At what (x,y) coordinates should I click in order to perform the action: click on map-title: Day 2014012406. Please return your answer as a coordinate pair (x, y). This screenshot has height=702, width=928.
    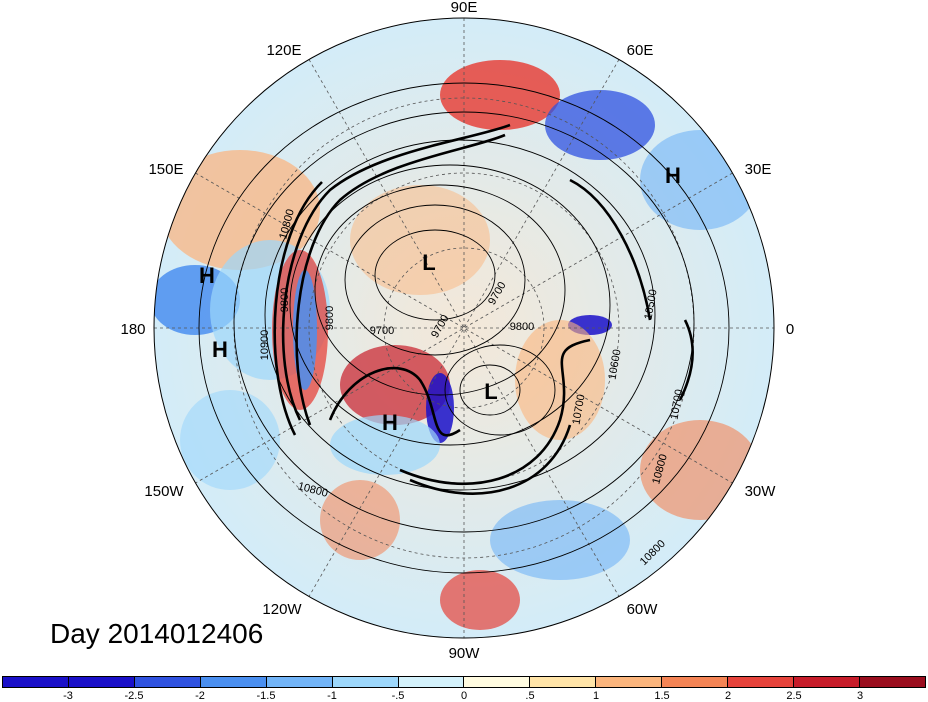
    Looking at the image, I should click on (157, 633).